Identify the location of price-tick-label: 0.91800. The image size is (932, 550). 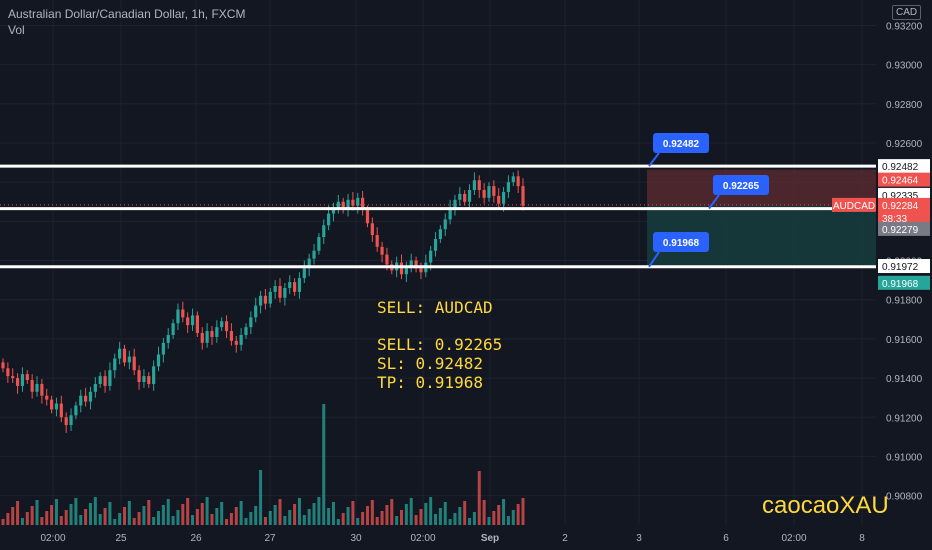
(904, 301).